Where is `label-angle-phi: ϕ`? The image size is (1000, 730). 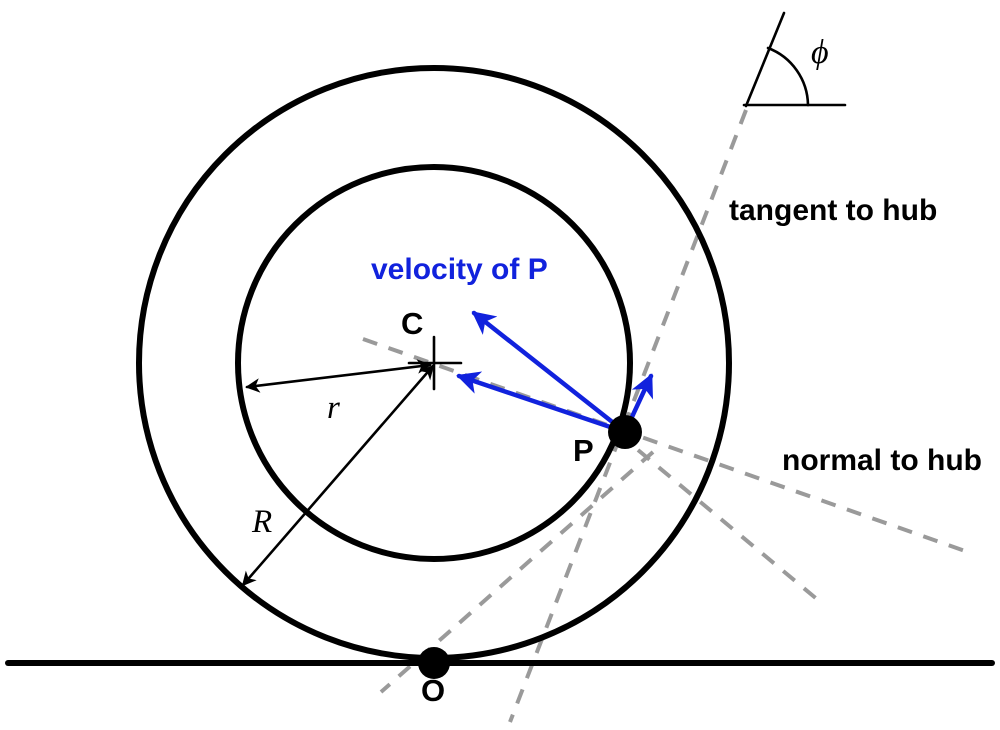
label-angle-phi: ϕ is located at coordinates (820, 52).